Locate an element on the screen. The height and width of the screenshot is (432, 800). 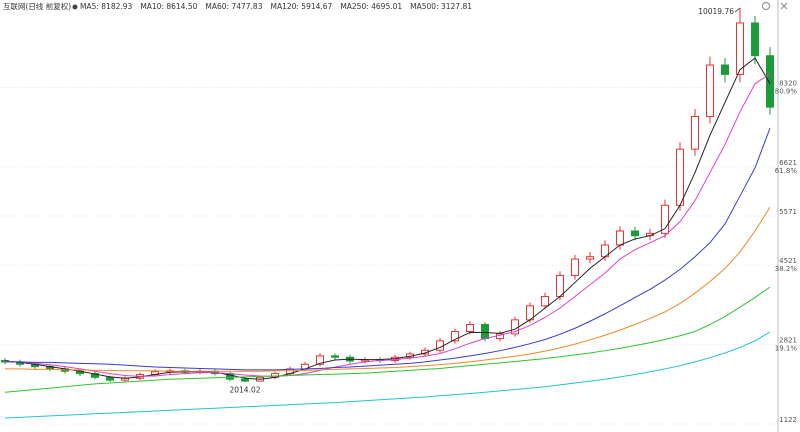
legend-entry: MA120: 5914.67 is located at coordinates (301, 6).